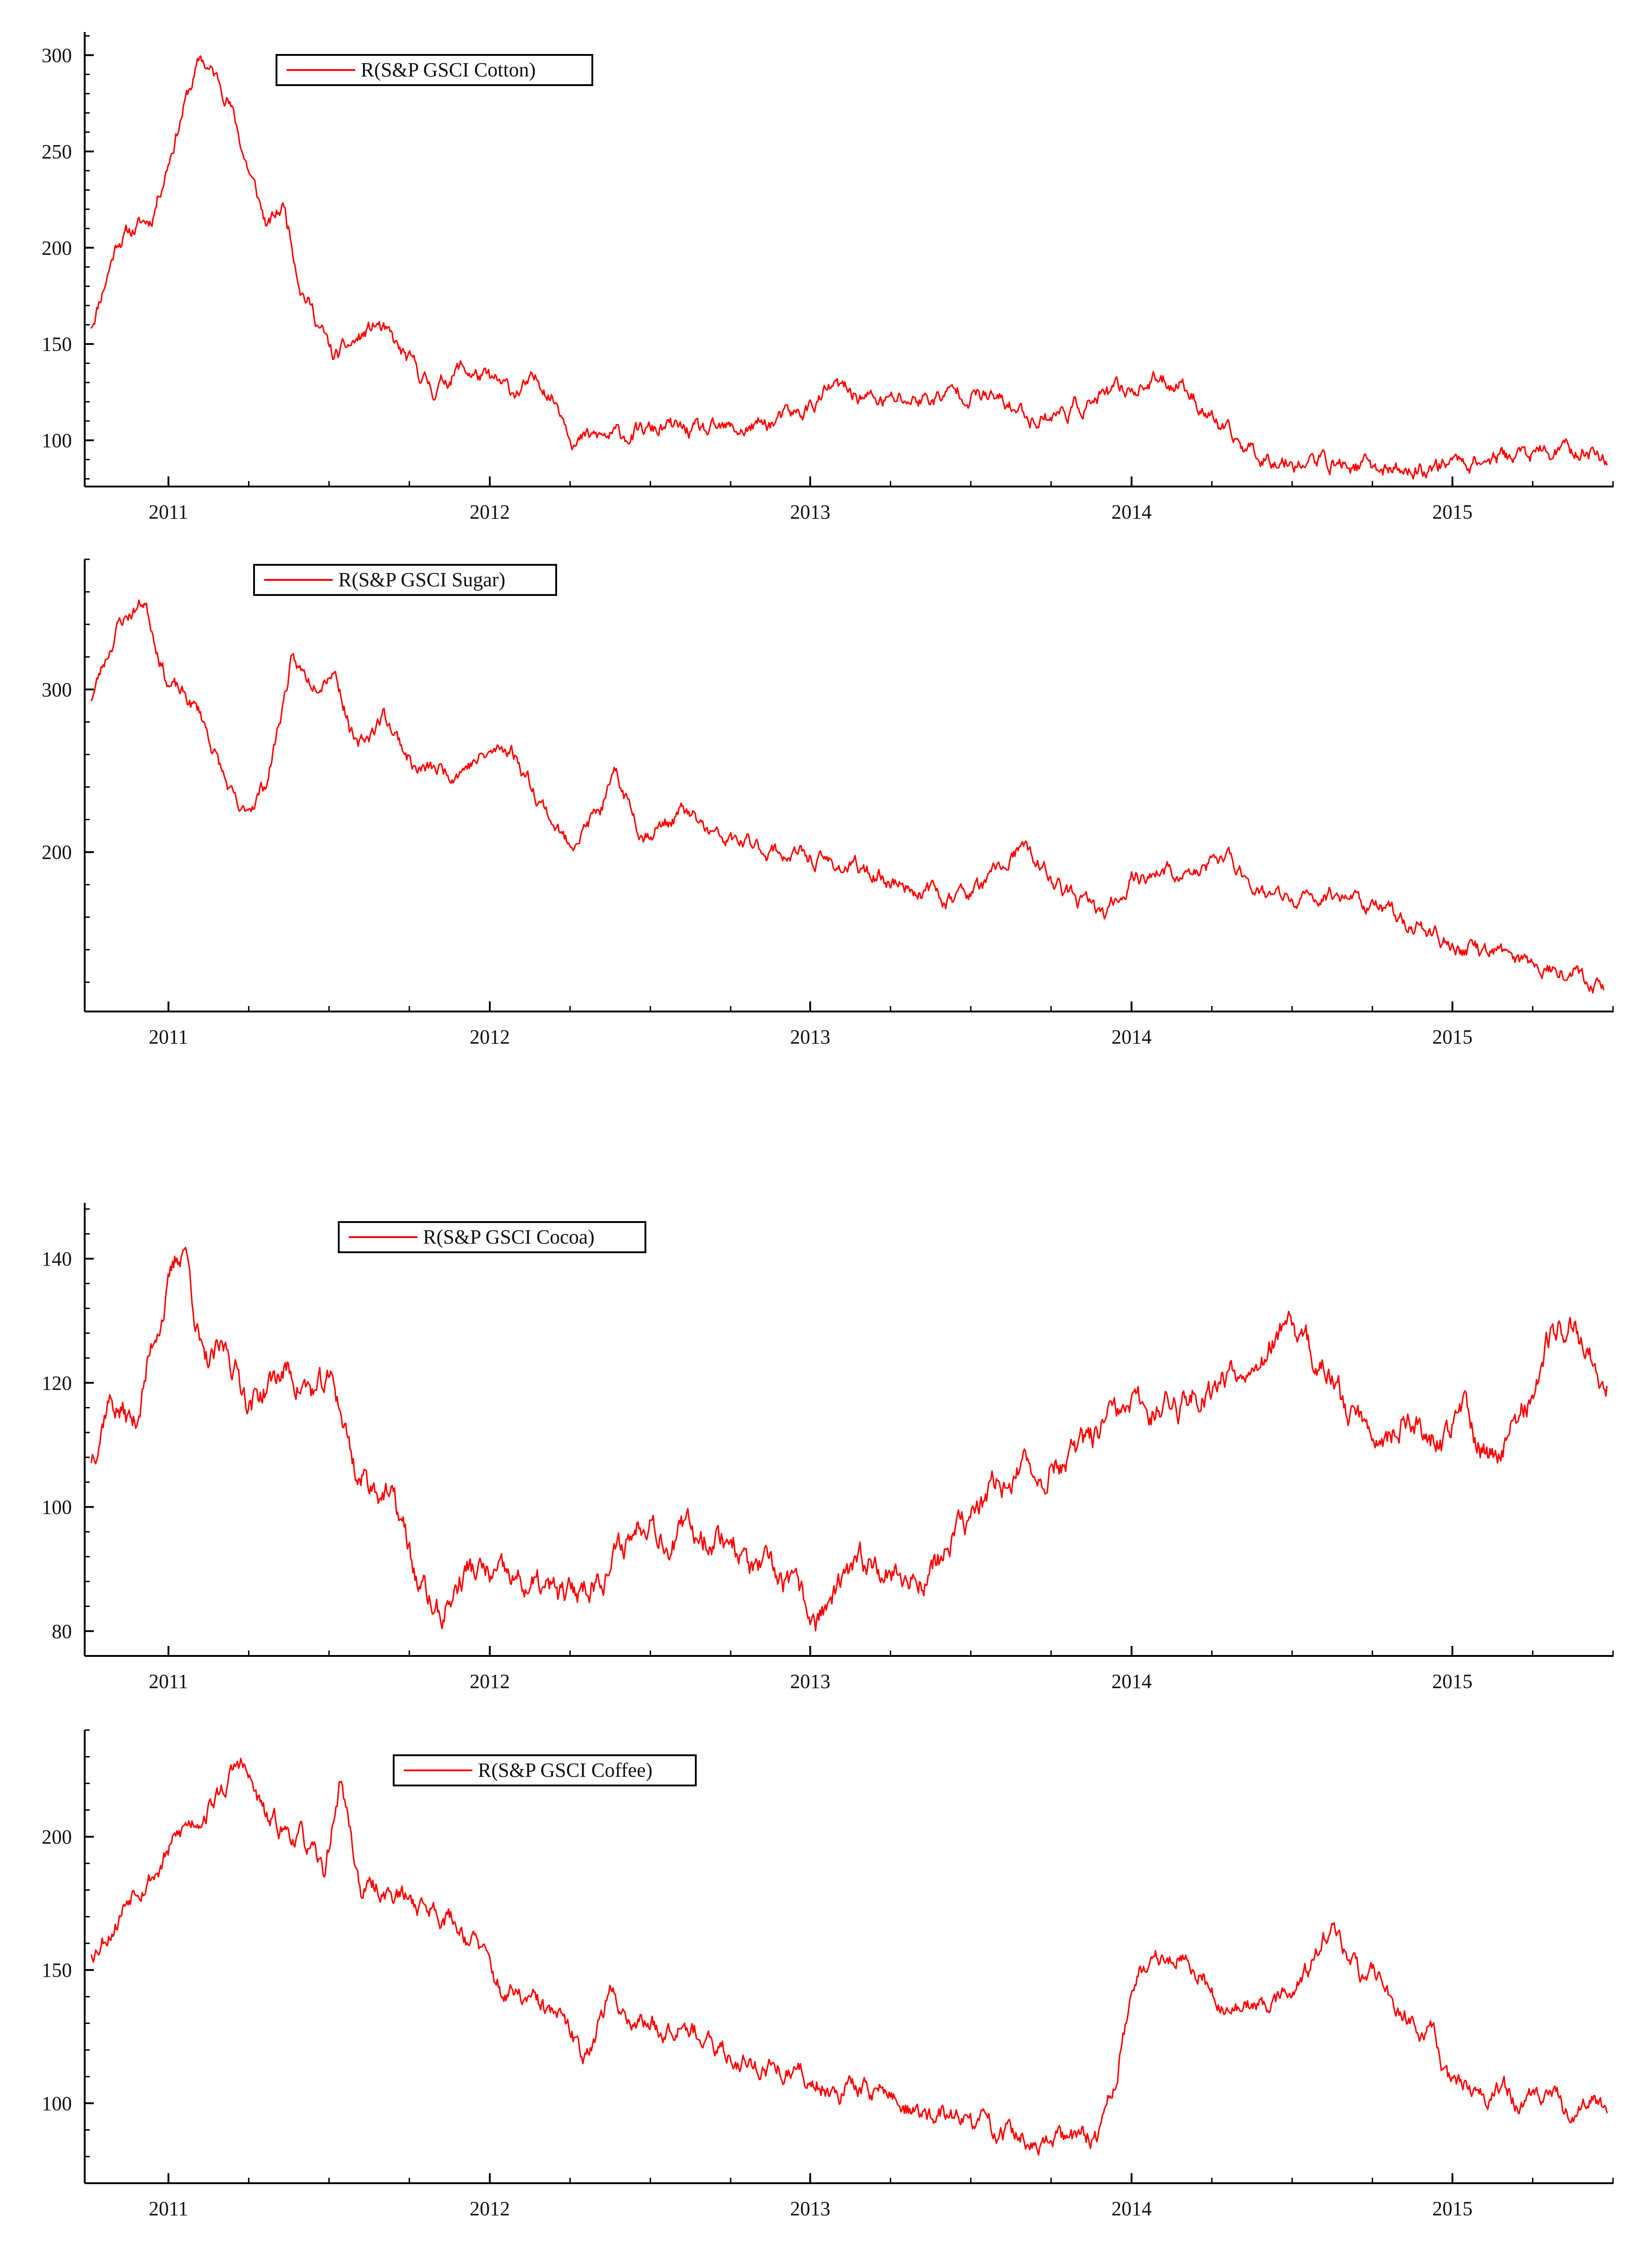 This screenshot has width=1652, height=2245. What do you see at coordinates (509, 1237) in the screenshot?
I see `legend-label: R(S&P GSCI Cocoa)` at bounding box center [509, 1237].